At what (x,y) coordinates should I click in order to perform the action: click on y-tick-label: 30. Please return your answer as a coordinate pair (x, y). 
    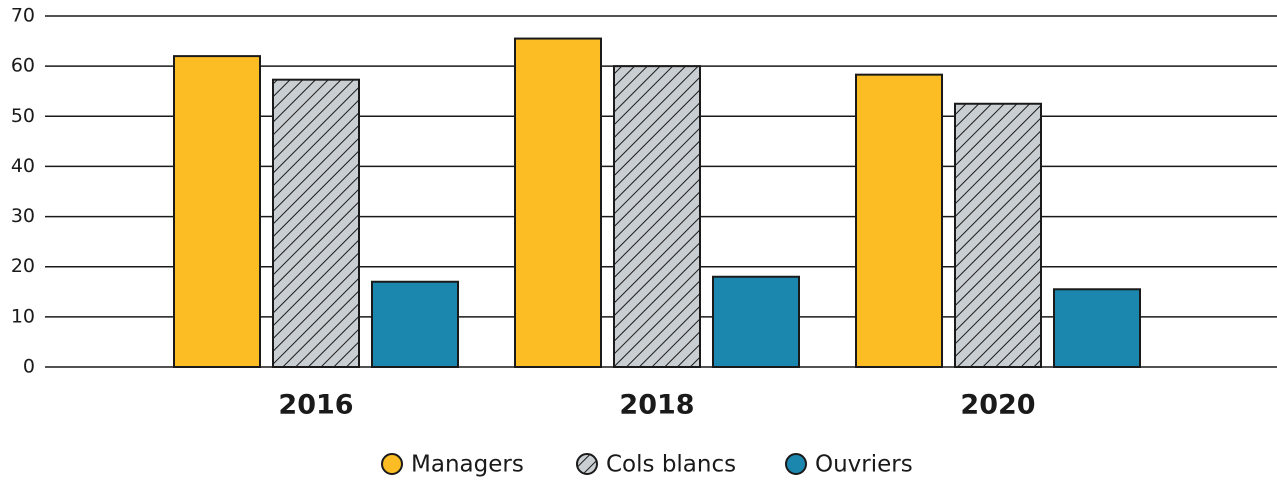
    Looking at the image, I should click on (23, 216).